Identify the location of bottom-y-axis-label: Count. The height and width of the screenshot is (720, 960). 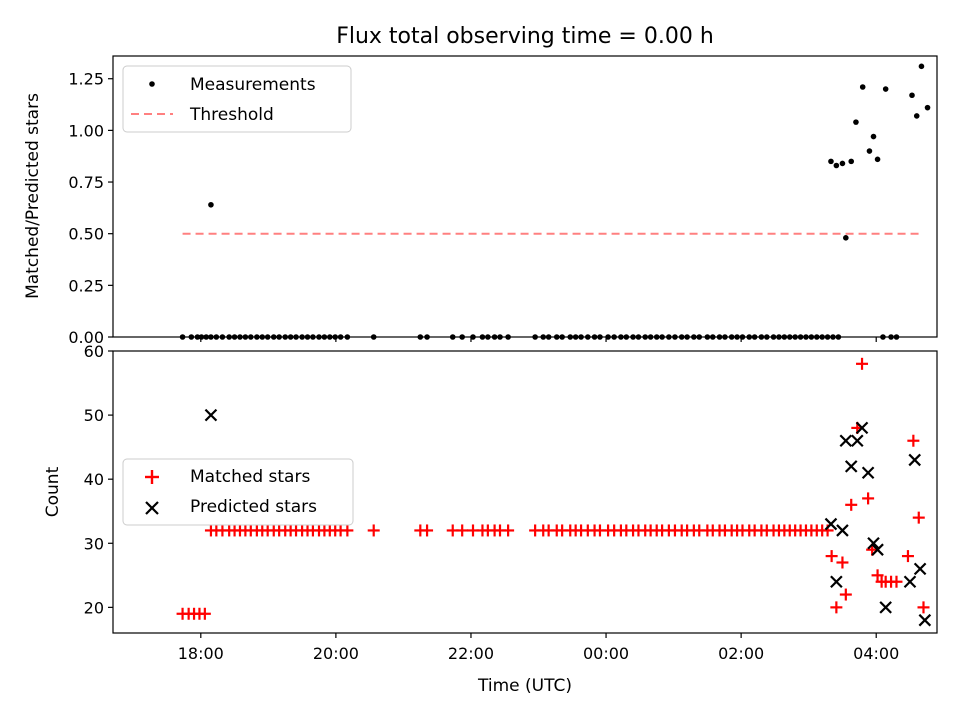
(53, 491).